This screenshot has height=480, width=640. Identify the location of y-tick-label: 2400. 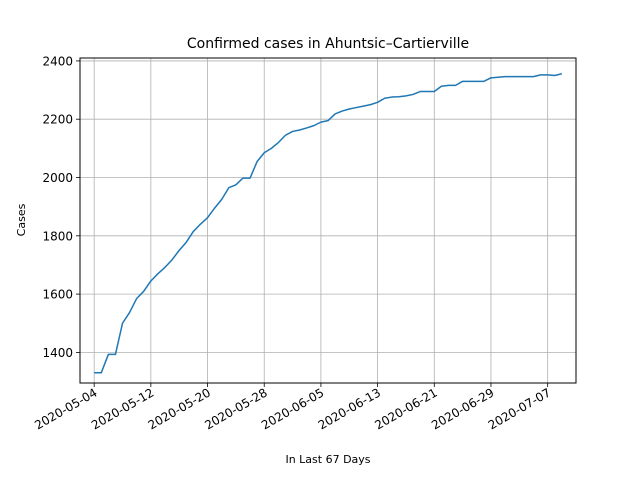
(57, 61).